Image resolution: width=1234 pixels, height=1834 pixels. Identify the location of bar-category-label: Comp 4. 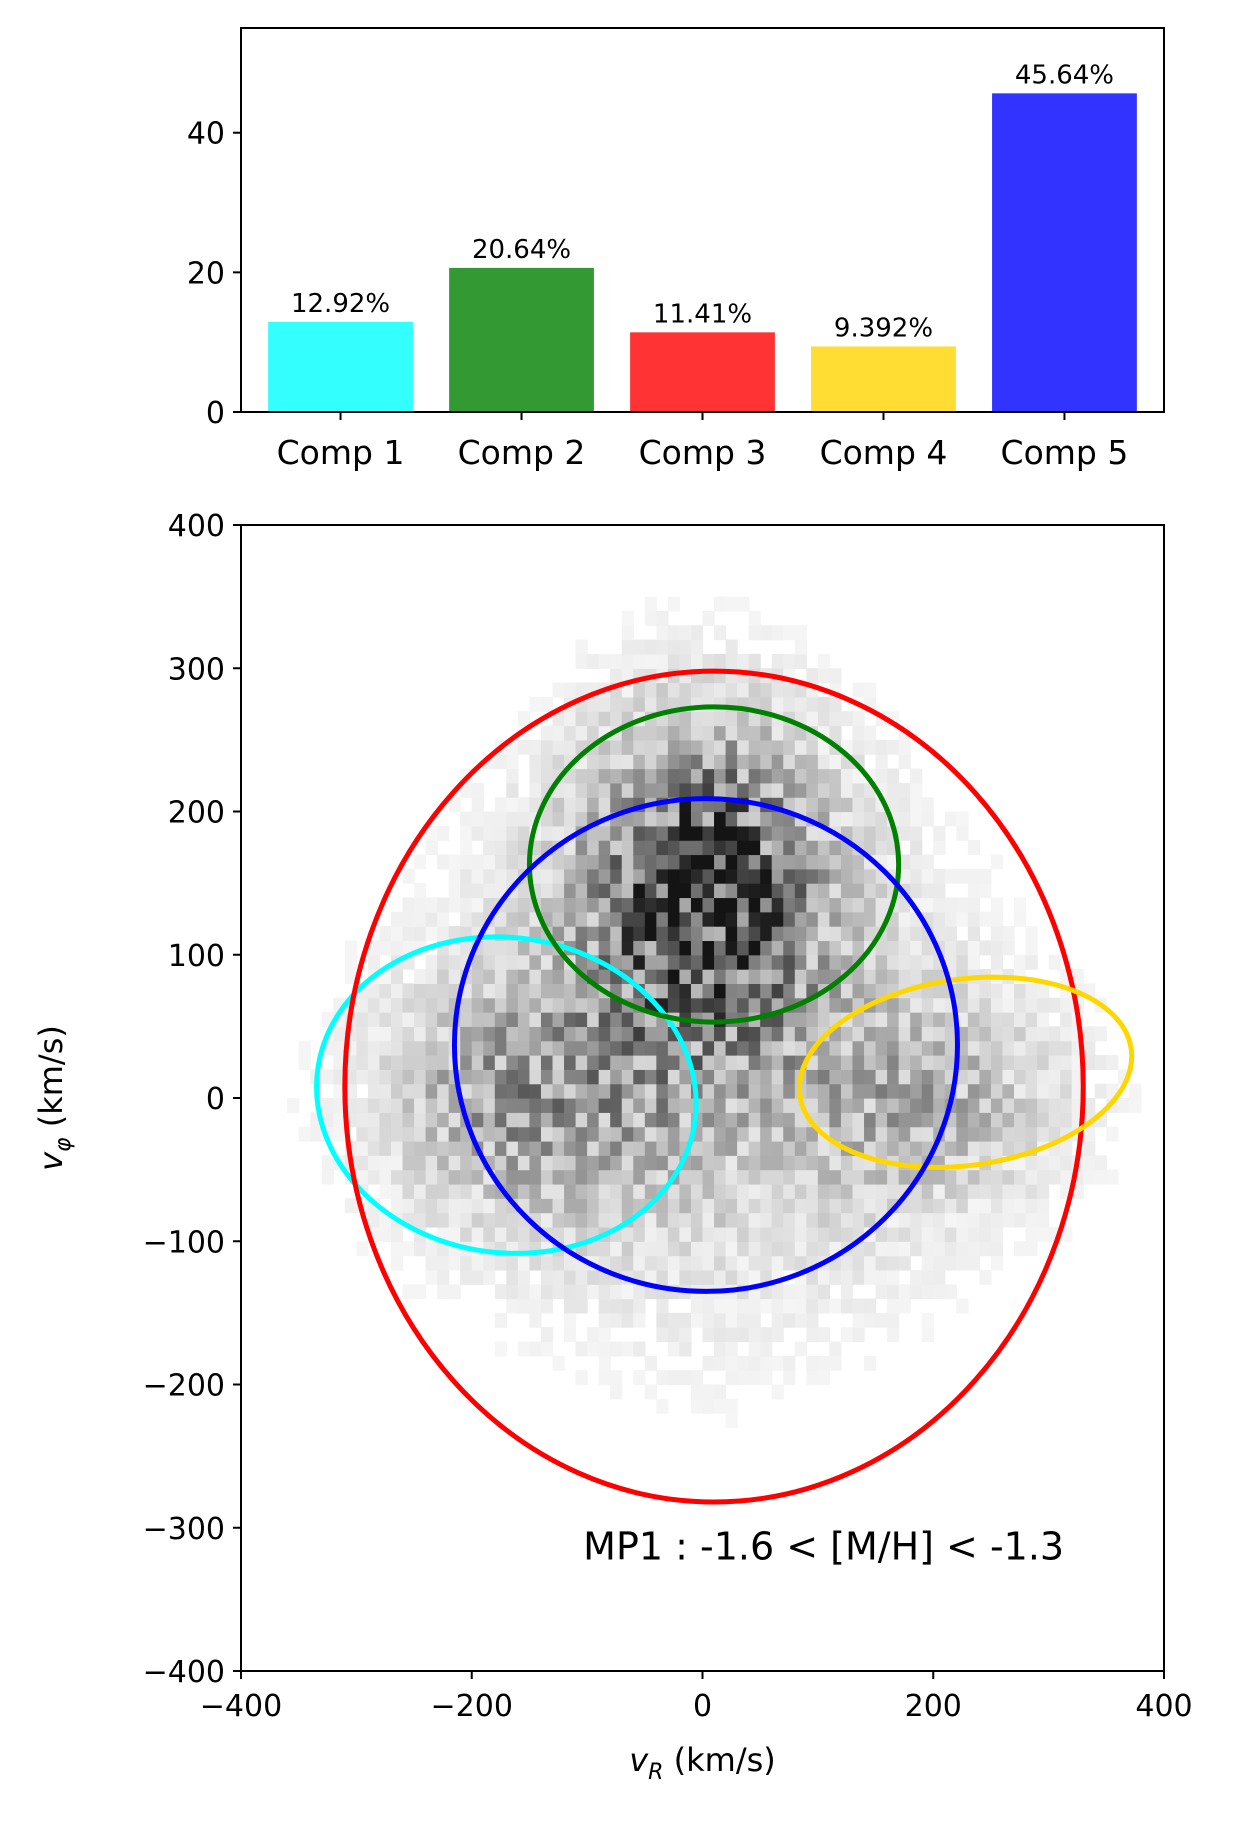
(884, 452).